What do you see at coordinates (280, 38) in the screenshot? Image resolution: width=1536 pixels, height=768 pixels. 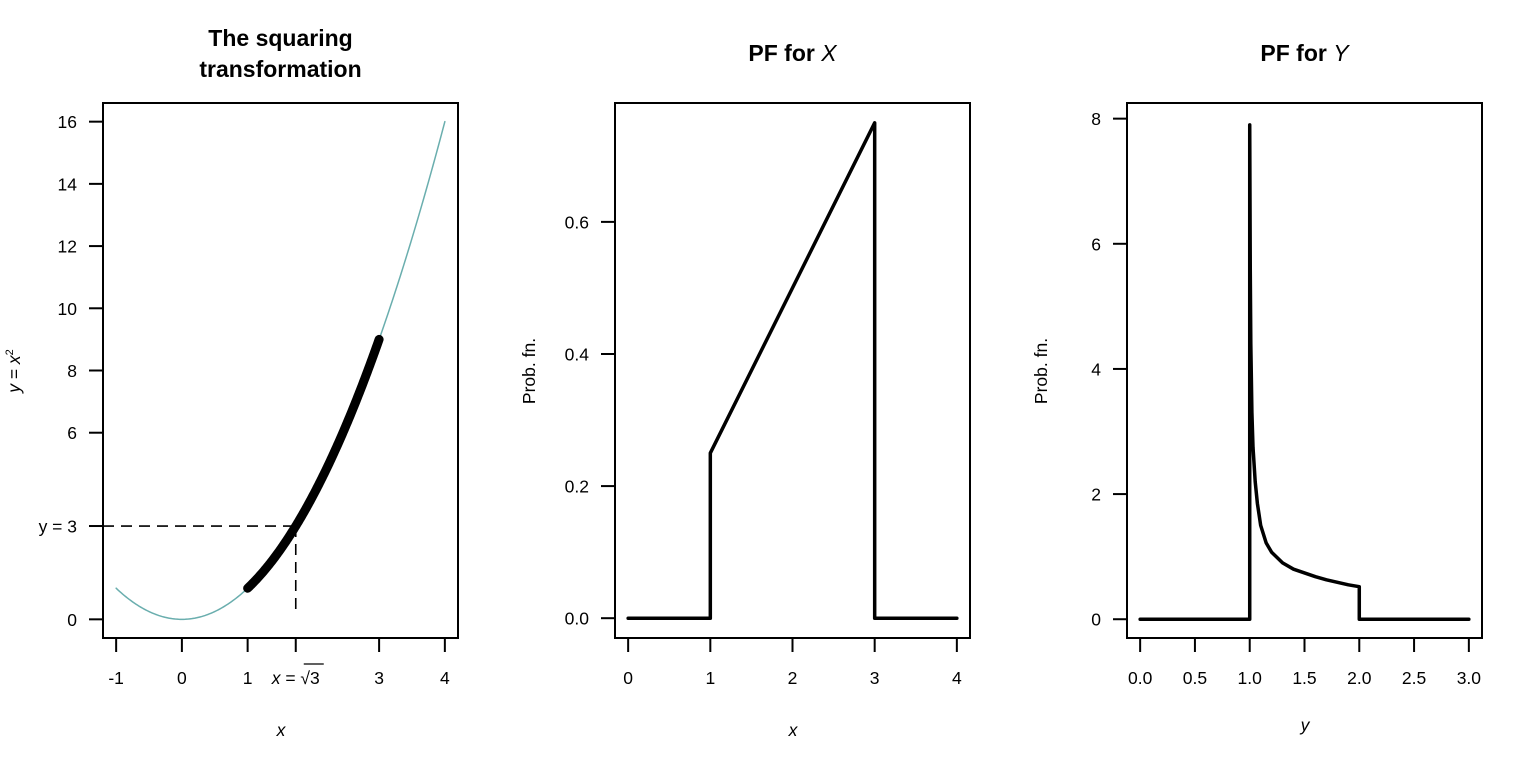 I see `panel-title: The squaring` at bounding box center [280, 38].